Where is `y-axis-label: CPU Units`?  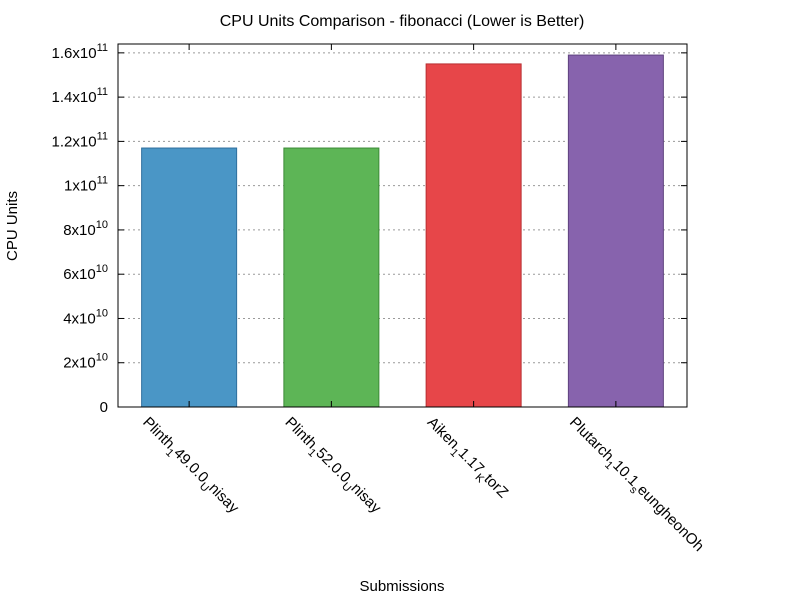 y-axis-label: CPU Units is located at coordinates (12, 226).